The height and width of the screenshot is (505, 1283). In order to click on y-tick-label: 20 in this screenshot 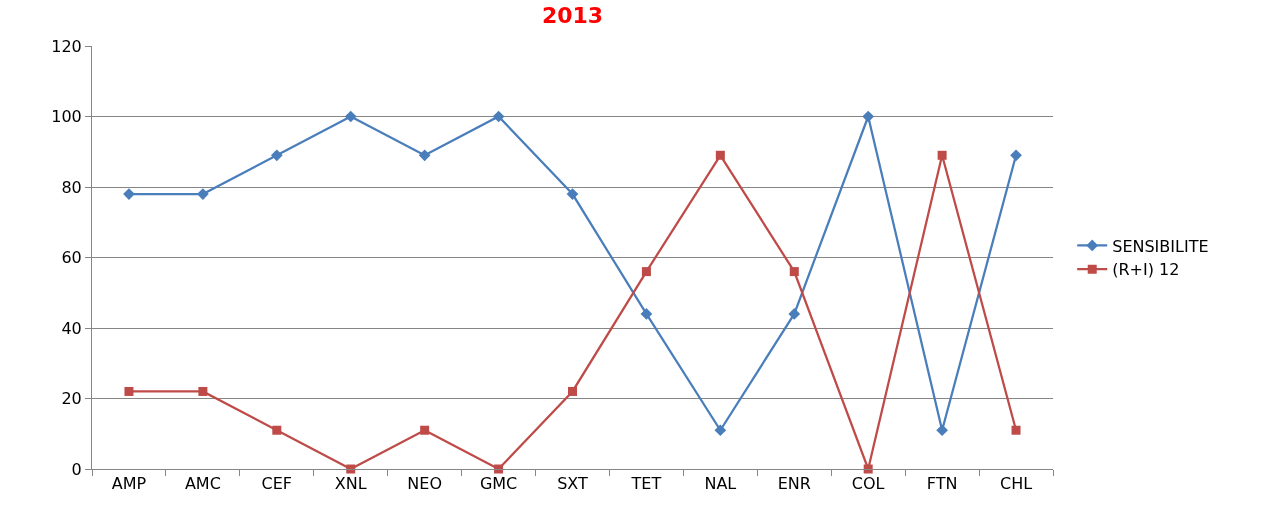, I will do `click(71, 399)`.